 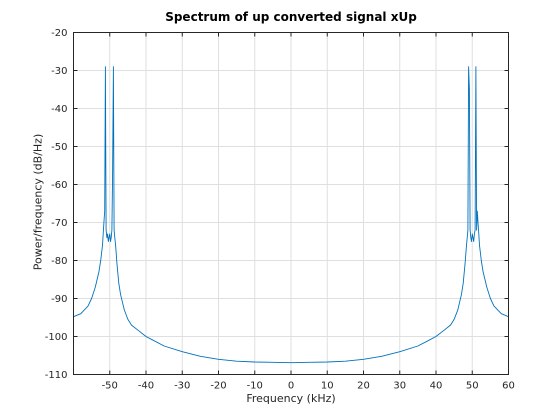 What do you see at coordinates (399, 386) in the screenshot?
I see `x-tick-label: 30` at bounding box center [399, 386].